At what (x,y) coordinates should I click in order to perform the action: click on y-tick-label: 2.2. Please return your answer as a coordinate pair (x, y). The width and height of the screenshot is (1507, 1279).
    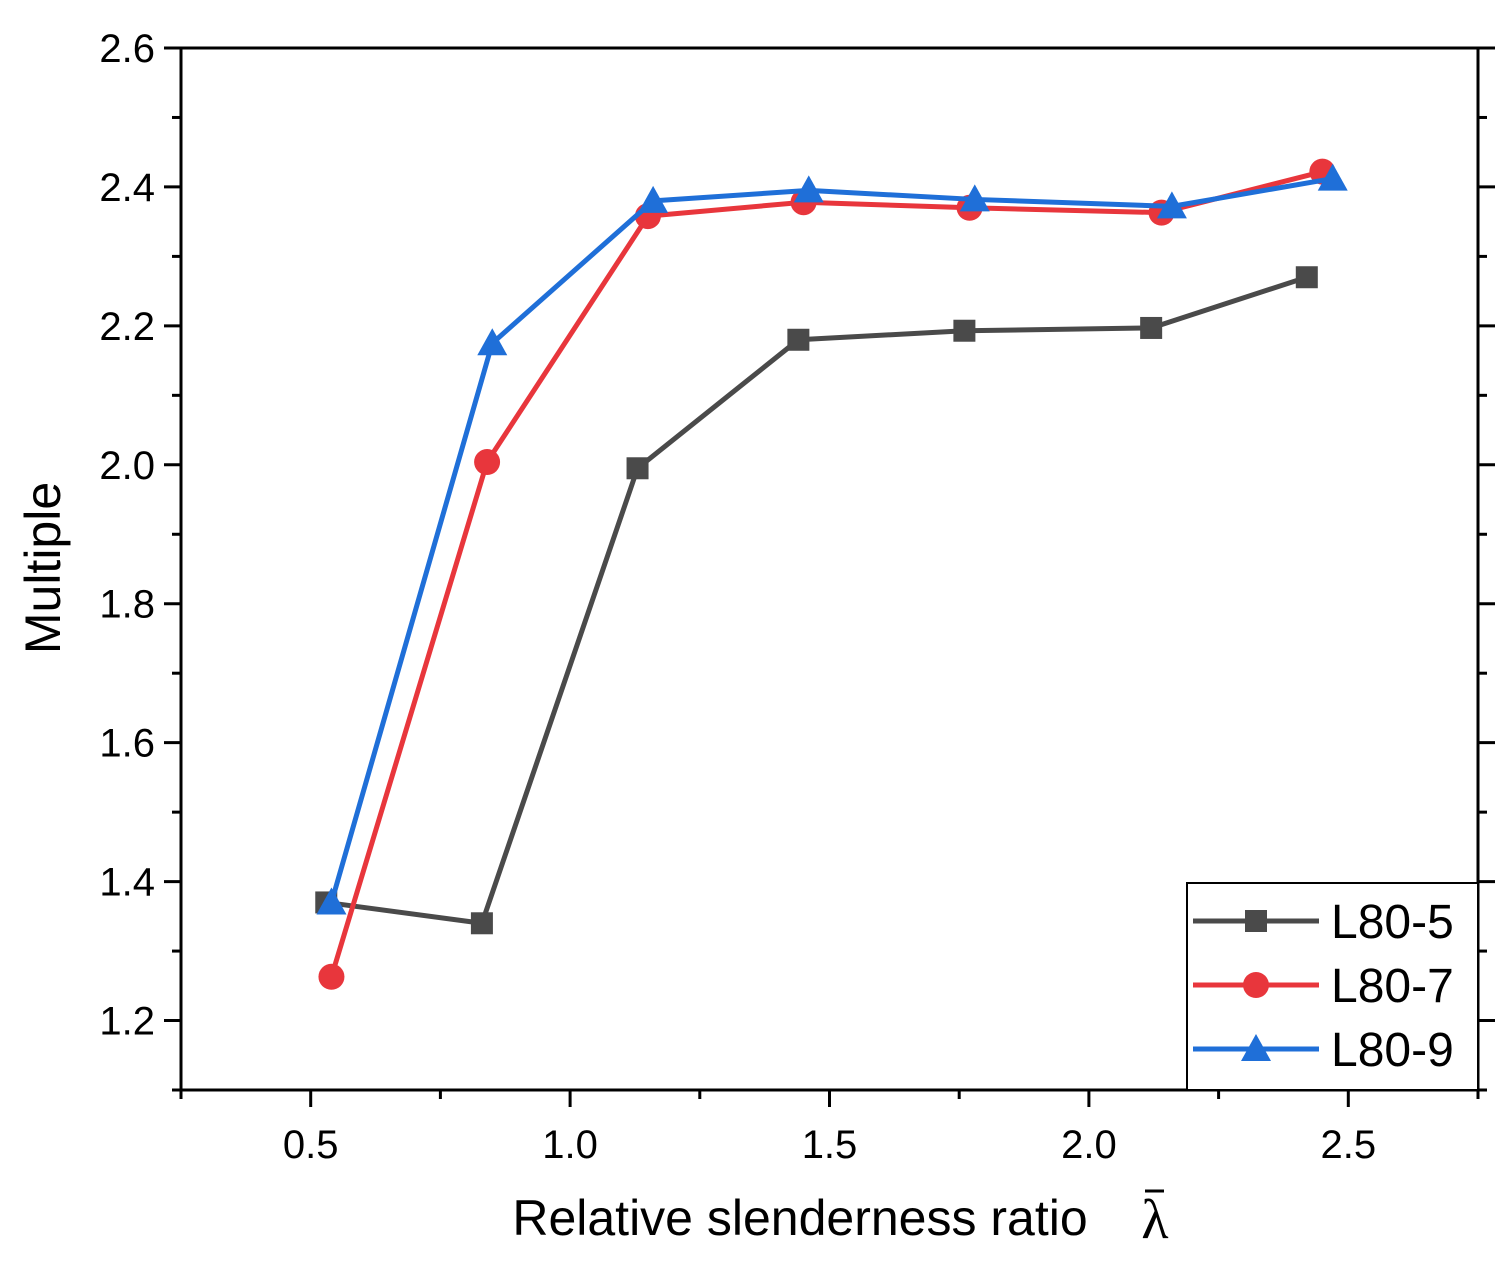
    Looking at the image, I should click on (127, 327).